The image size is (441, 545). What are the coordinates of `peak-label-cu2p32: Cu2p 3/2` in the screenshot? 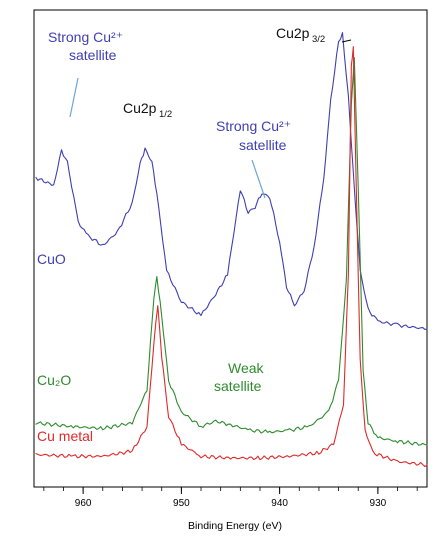 It's located at (300, 35).